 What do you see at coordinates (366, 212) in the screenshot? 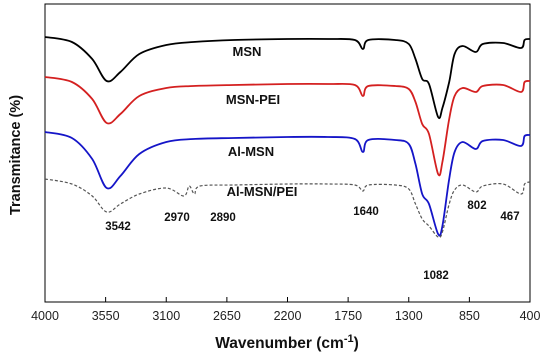
I see `peak-label: 1640` at bounding box center [366, 212].